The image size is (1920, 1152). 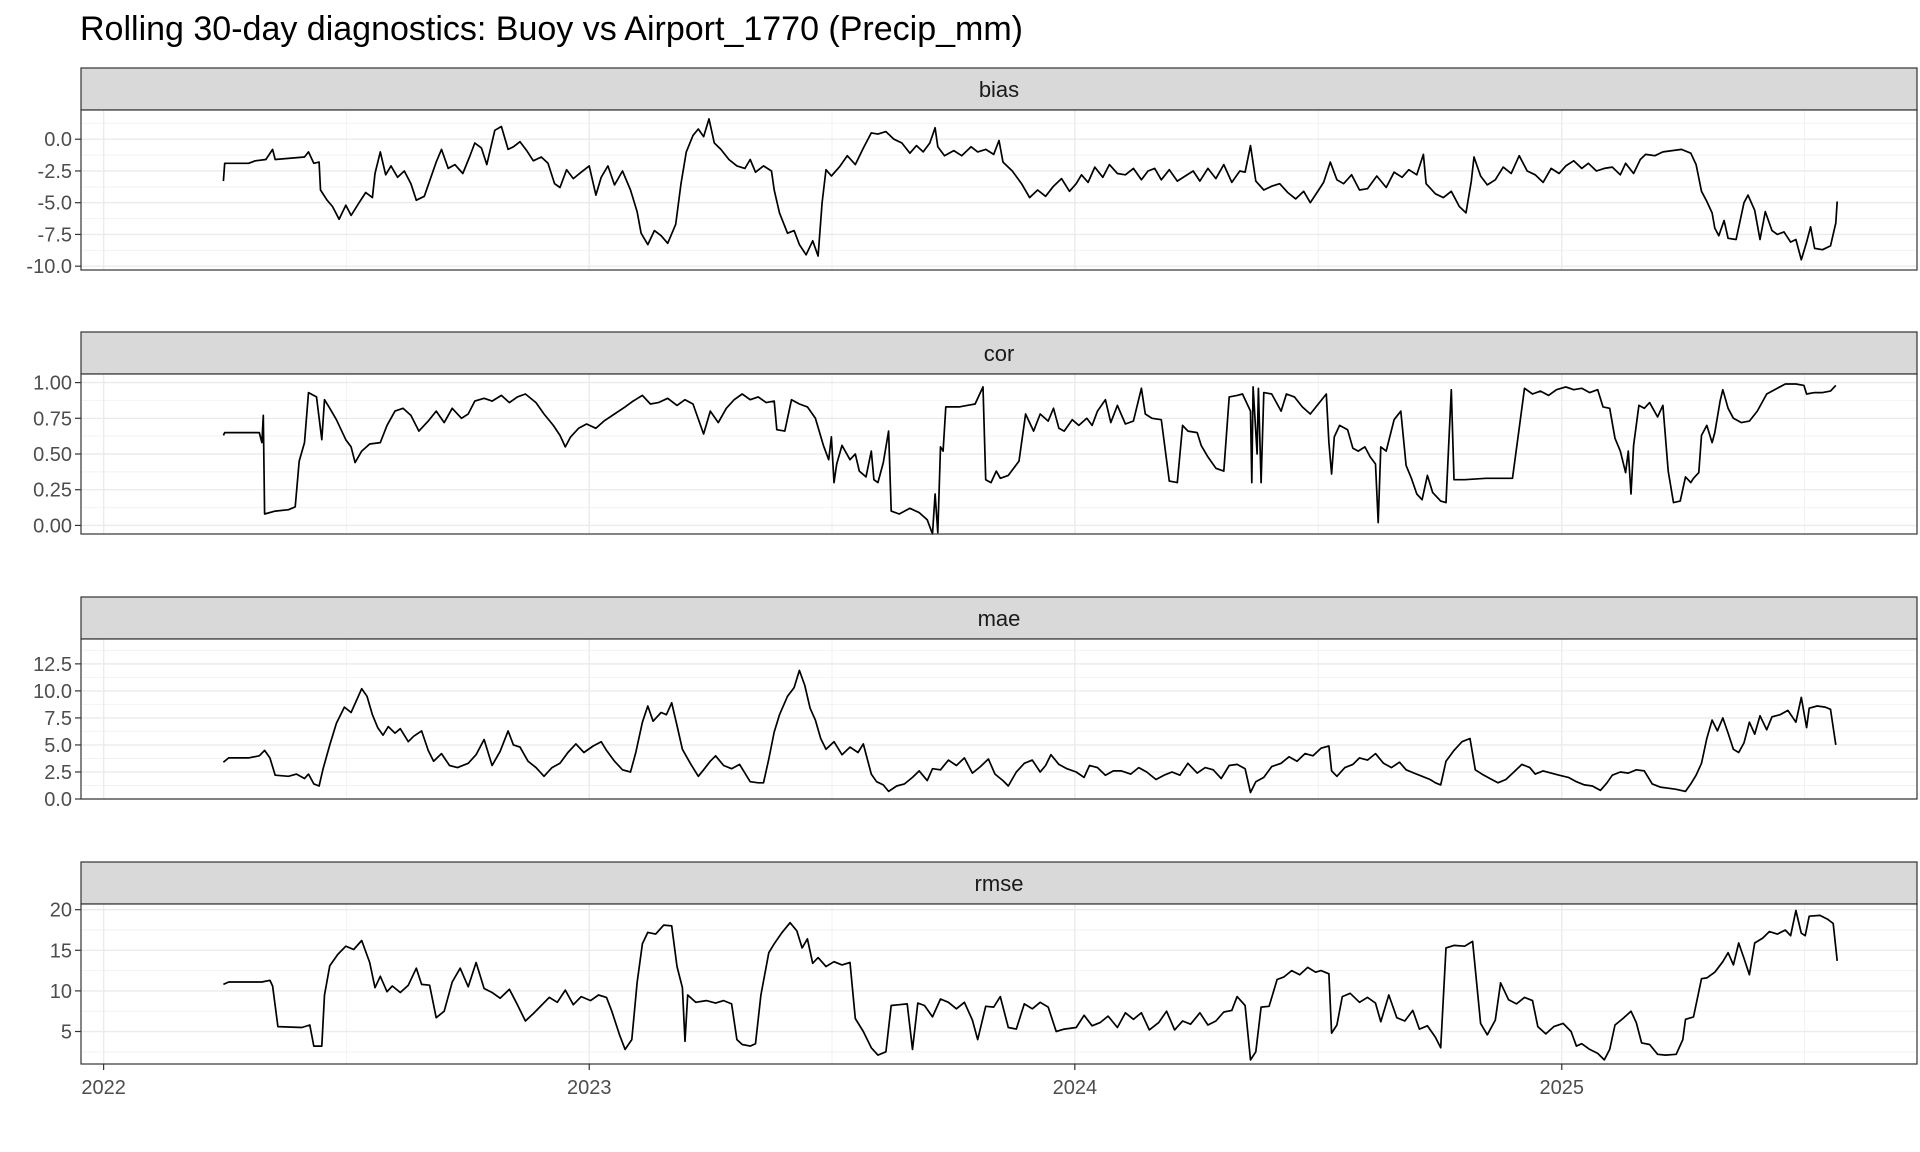 I want to click on series-line-cor, so click(x=1029, y=459).